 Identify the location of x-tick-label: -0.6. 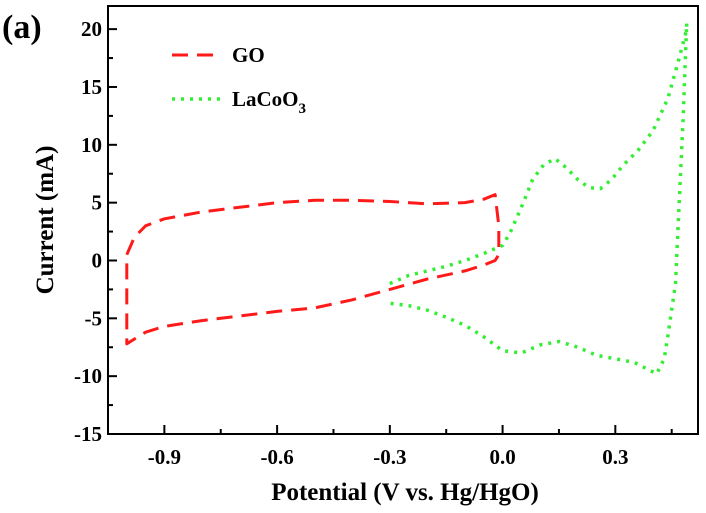
(276, 457).